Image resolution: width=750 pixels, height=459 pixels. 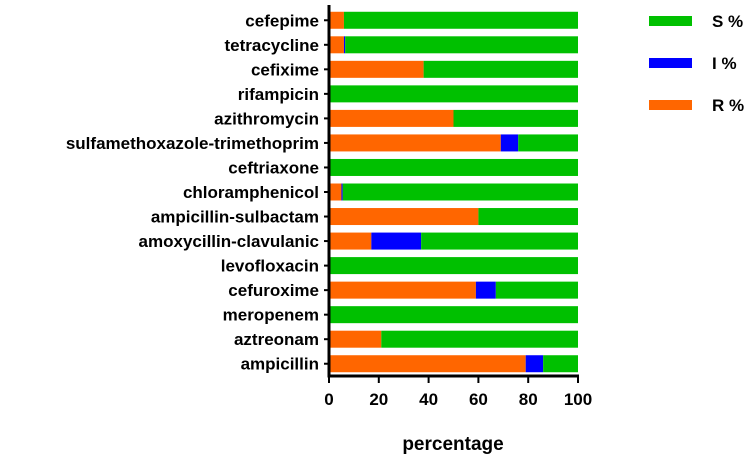 What do you see at coordinates (460, 20) in the screenshot?
I see `bar-cefepime-s` at bounding box center [460, 20].